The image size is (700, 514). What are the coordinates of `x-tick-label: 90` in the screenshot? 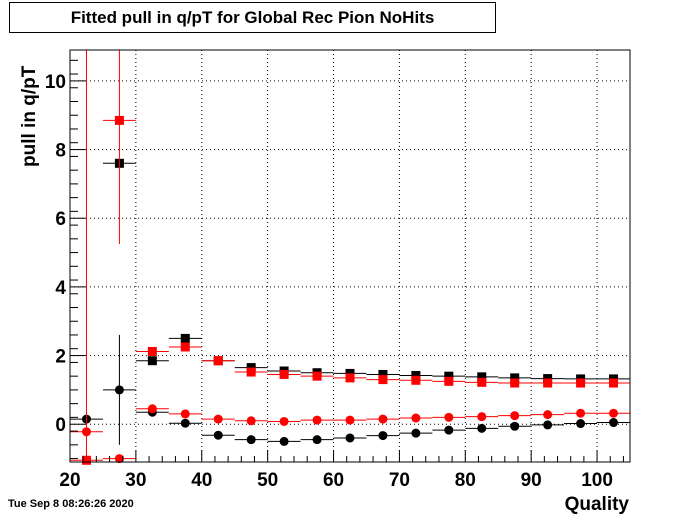 It's located at (531, 480).